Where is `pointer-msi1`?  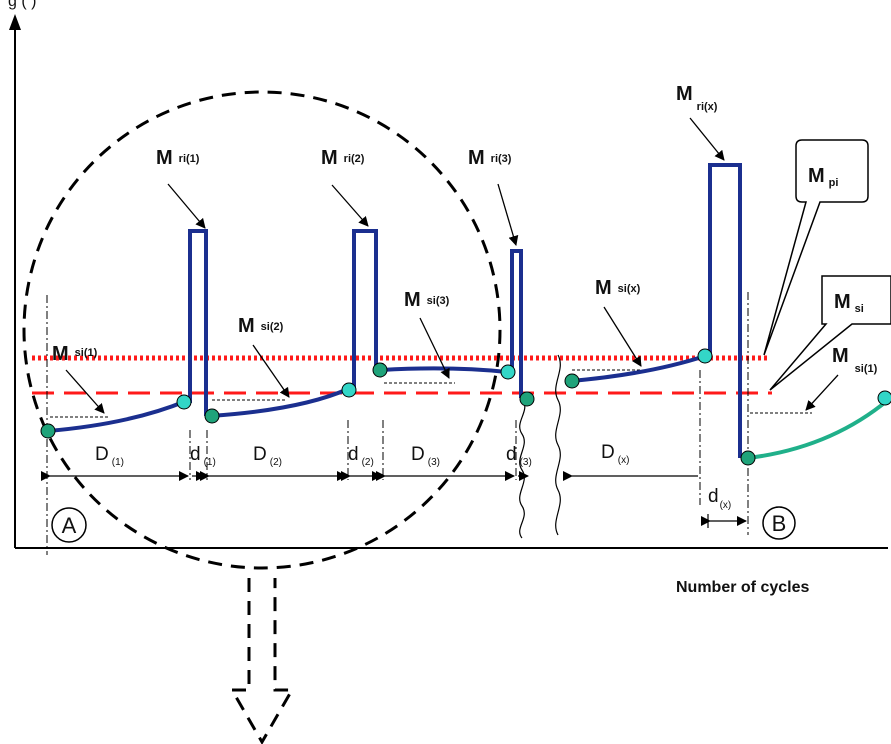
pointer-msi1 is located at coordinates (85, 391).